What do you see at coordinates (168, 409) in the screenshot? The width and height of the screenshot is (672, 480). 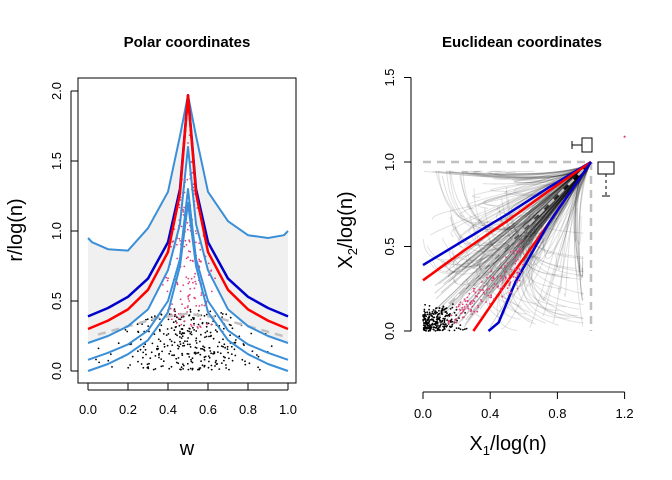 I see `polar-x-tick-label: 0.4` at bounding box center [168, 409].